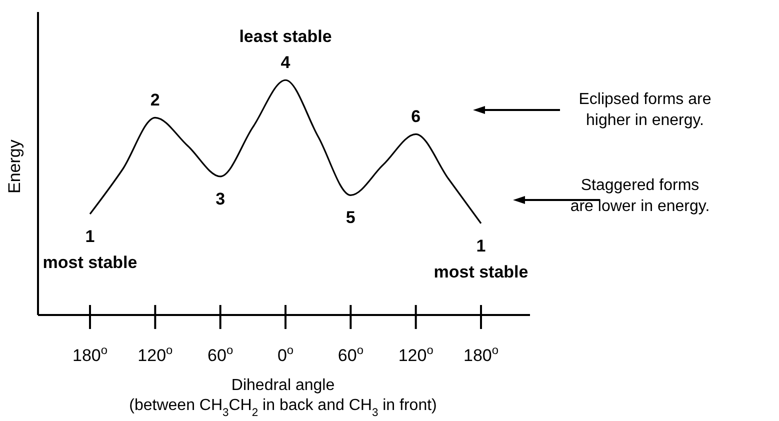 Image resolution: width=779 pixels, height=421 pixels. Describe the element at coordinates (645, 110) in the screenshot. I see `text: Eclipsed forms are higher in energy.` at that location.